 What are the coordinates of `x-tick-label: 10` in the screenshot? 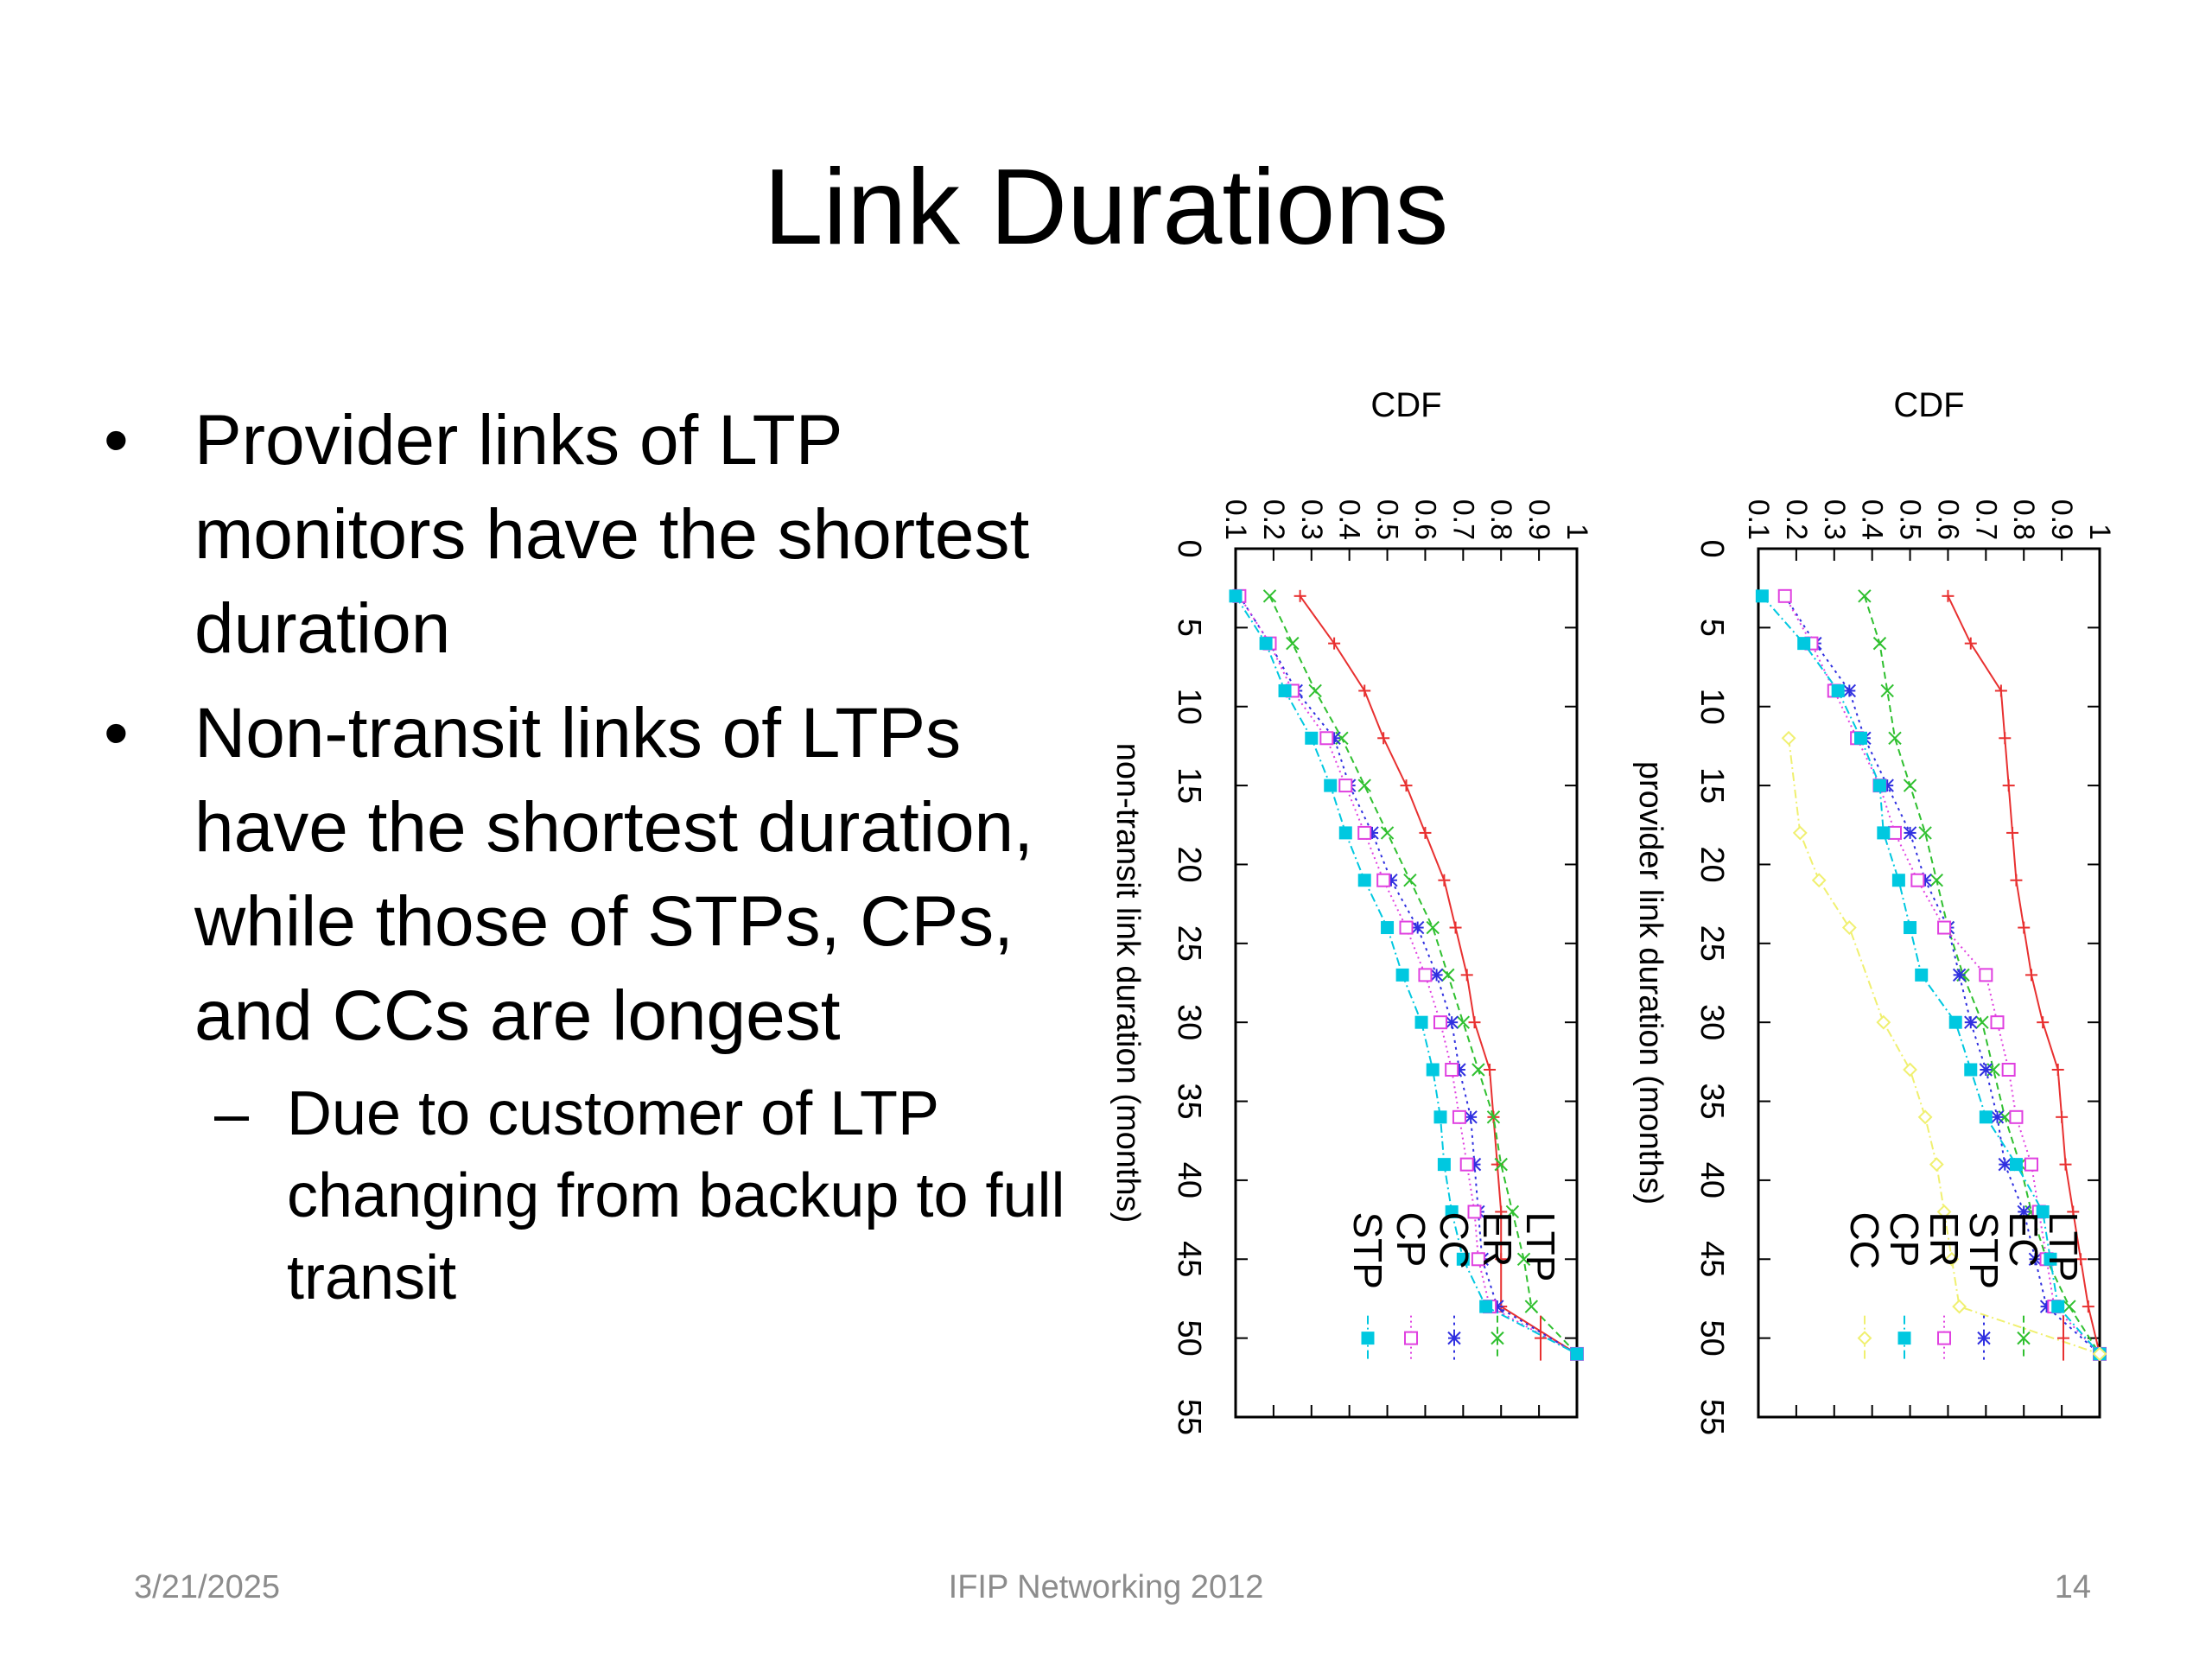 It's located at (1189, 707).